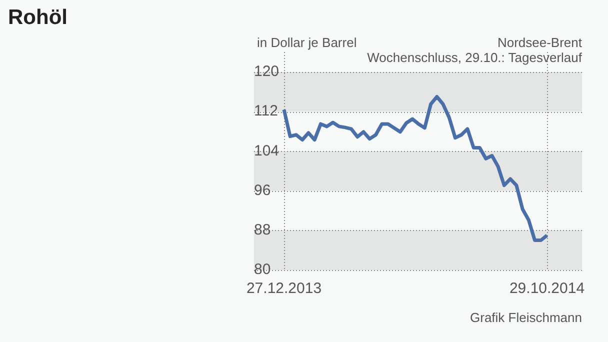 This screenshot has height=342, width=608. I want to click on text: Rohöl, so click(38, 18).